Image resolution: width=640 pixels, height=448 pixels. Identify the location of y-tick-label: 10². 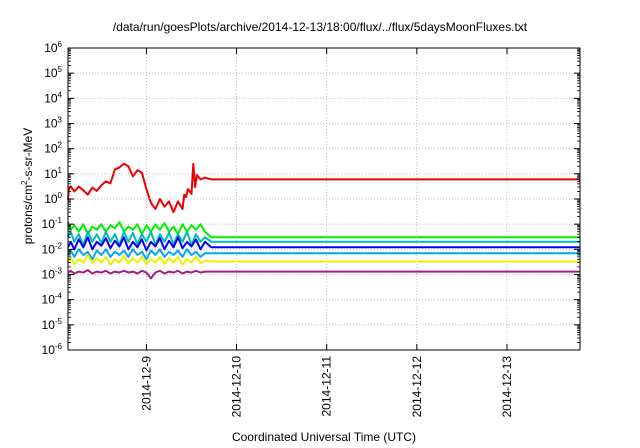
(53, 148).